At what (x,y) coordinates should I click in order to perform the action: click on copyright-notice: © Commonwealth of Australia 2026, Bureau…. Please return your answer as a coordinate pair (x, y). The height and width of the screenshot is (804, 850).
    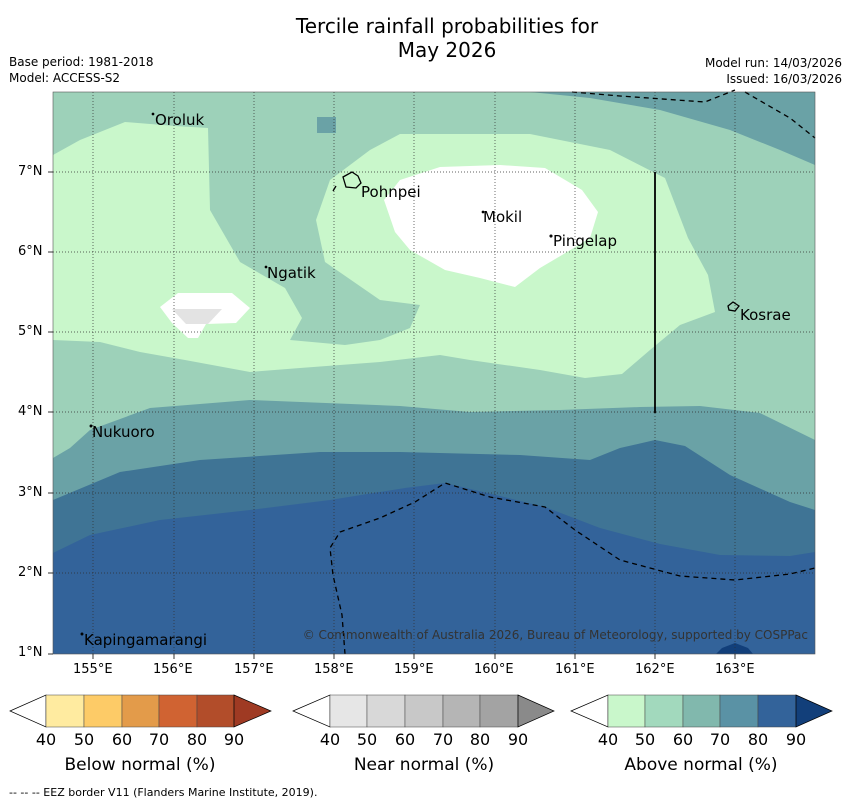
    Looking at the image, I should click on (555, 635).